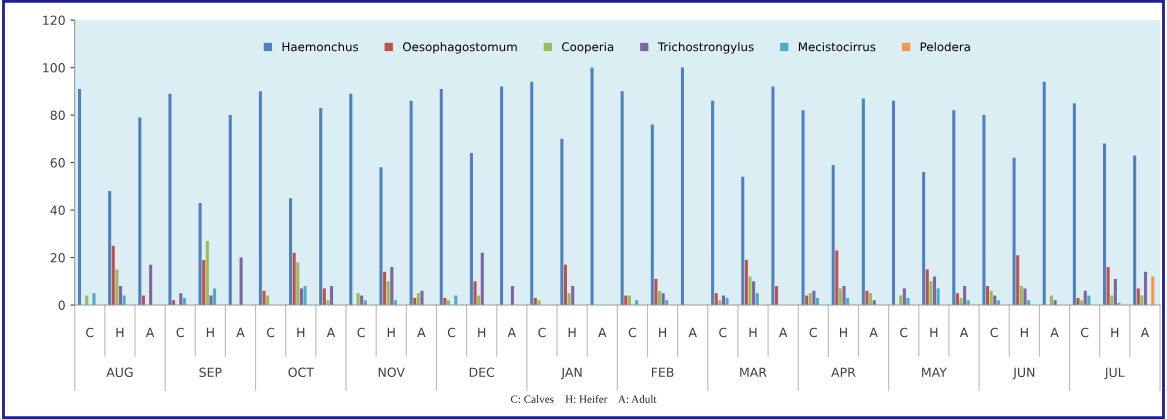  What do you see at coordinates (1023, 373) in the screenshot?
I see `text: JUN` at bounding box center [1023, 373].